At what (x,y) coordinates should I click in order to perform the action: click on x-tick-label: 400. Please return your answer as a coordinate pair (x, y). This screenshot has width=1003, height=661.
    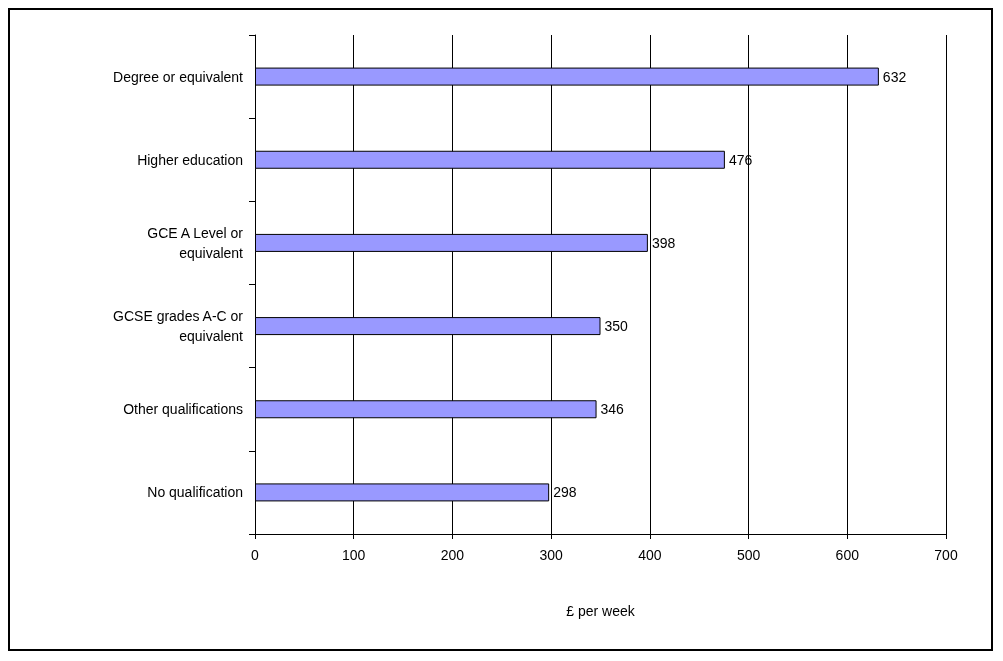
    Looking at the image, I should click on (650, 555).